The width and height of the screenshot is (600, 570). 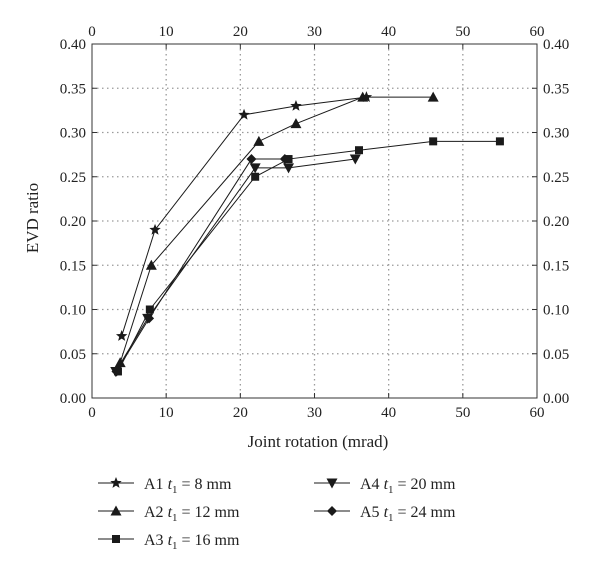 I want to click on y-tick-label-right: 0.35, so click(x=556, y=89).